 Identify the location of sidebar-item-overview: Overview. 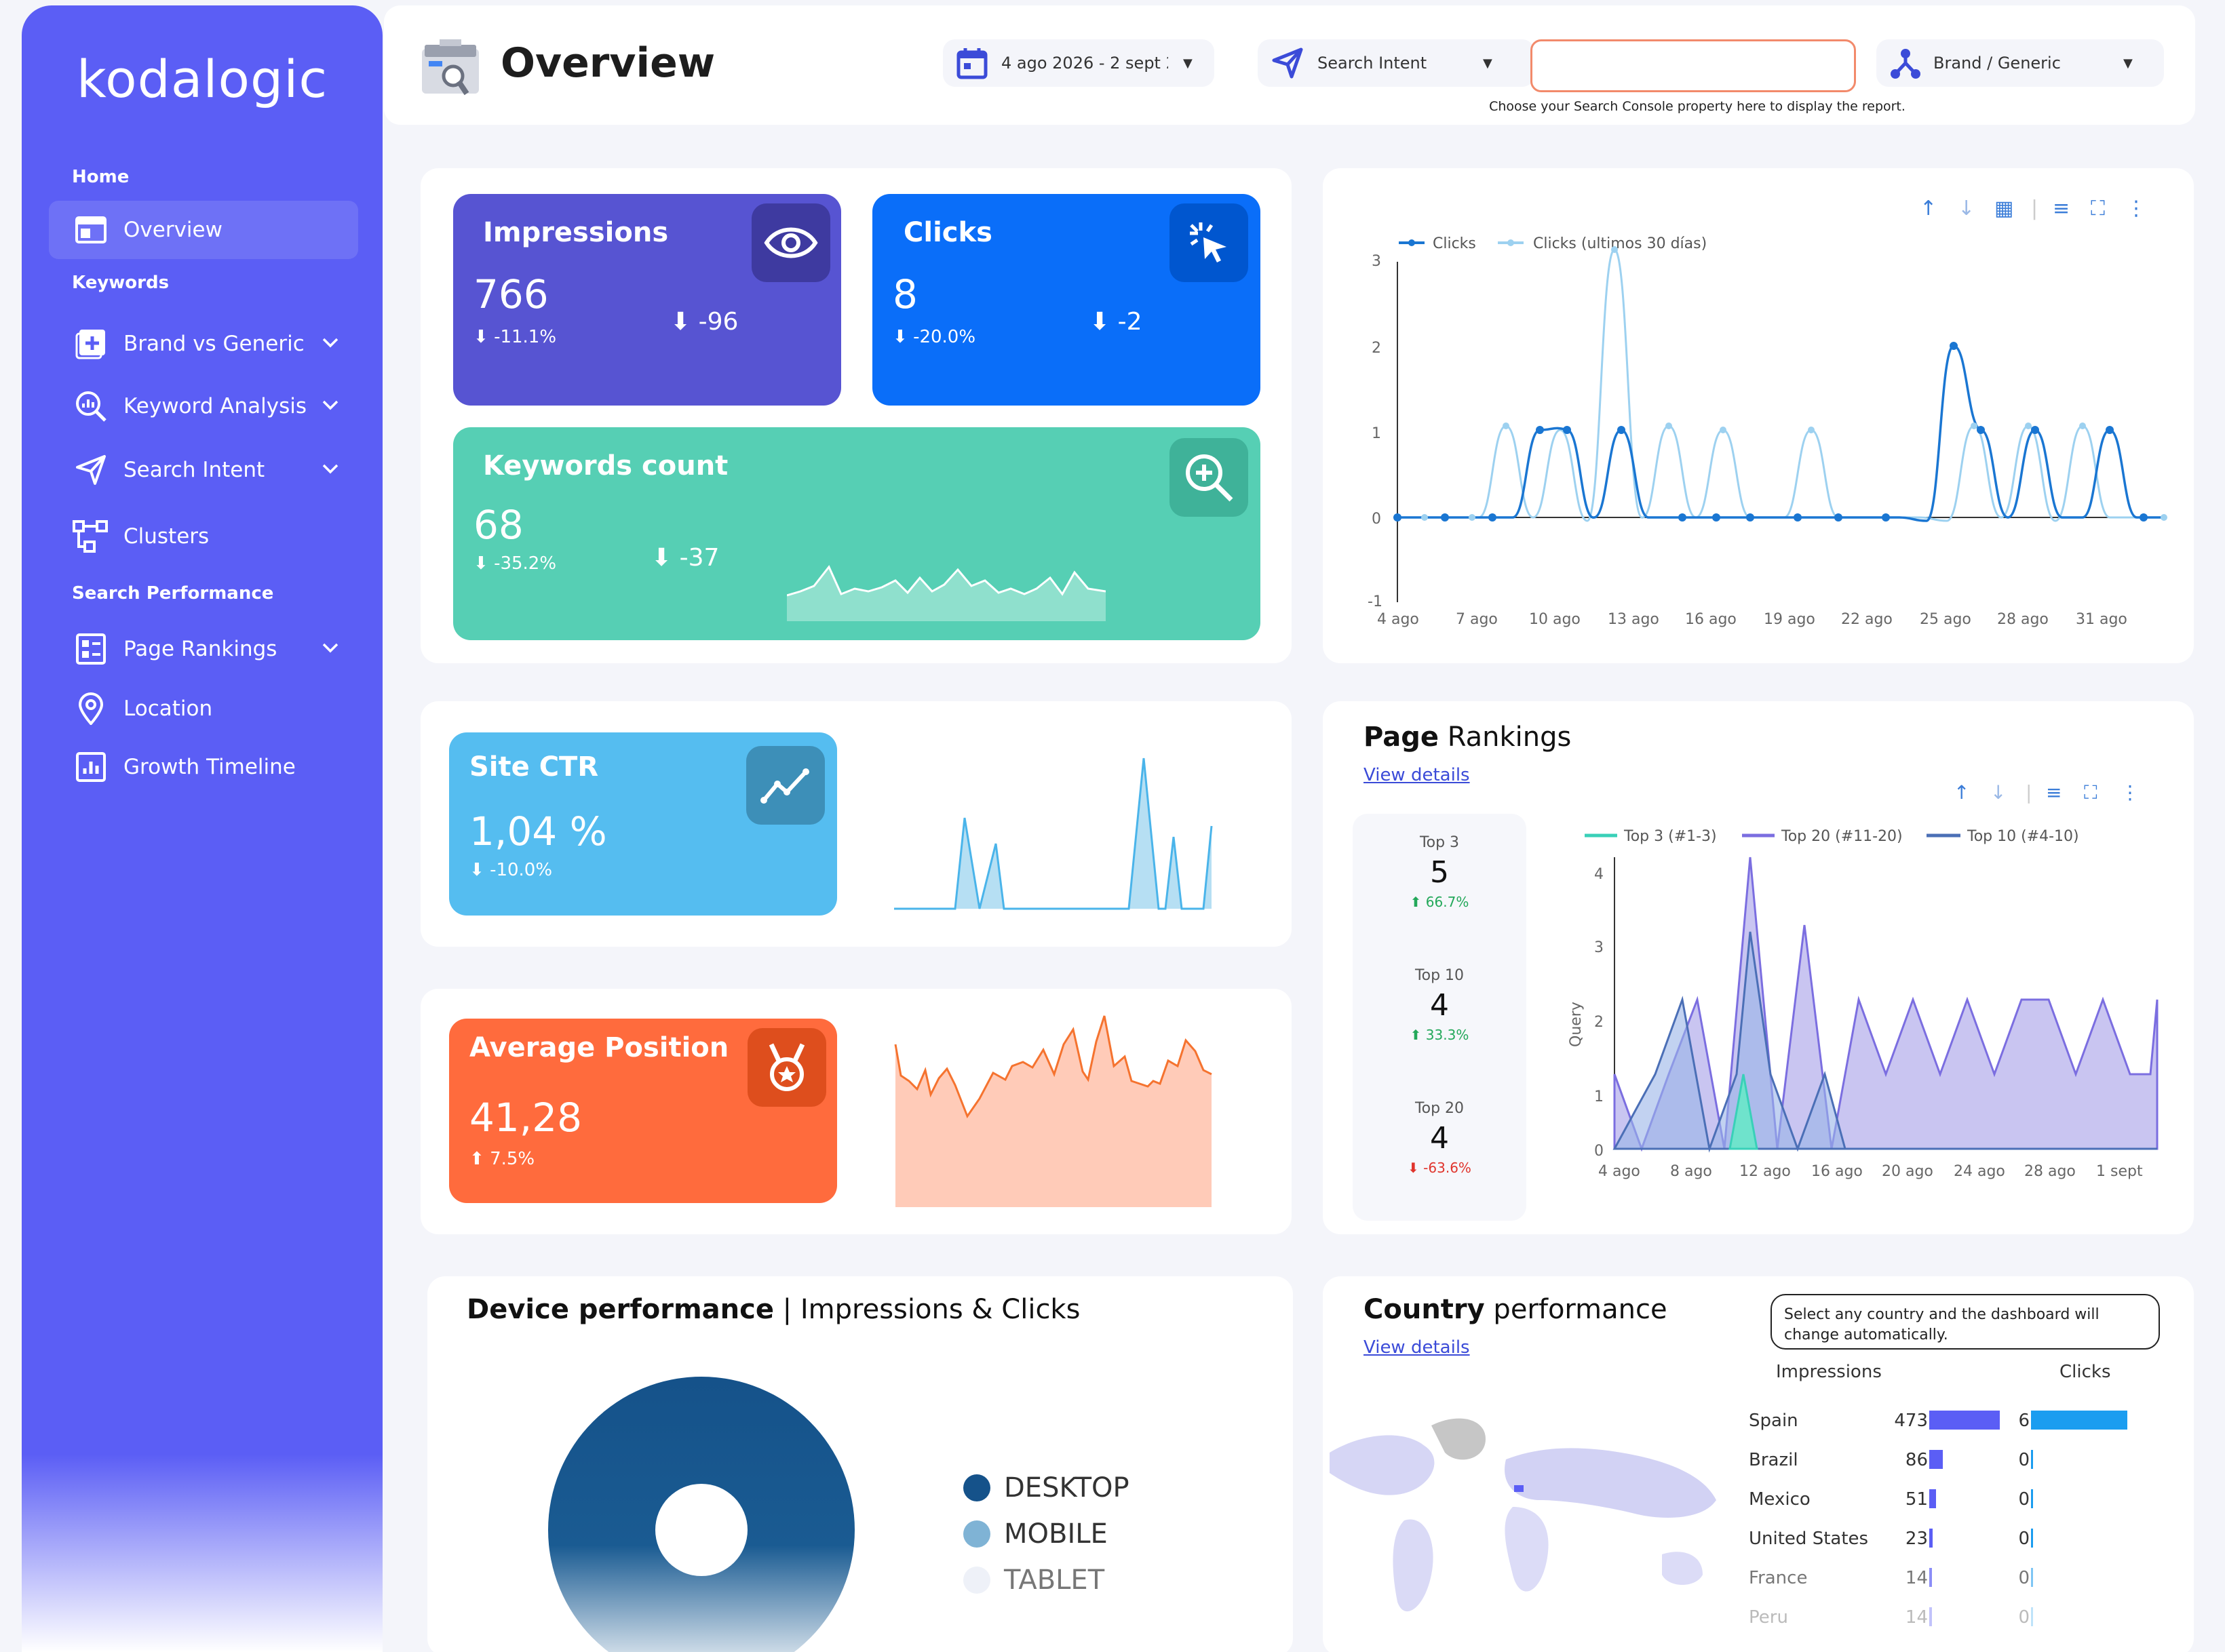
(203, 230).